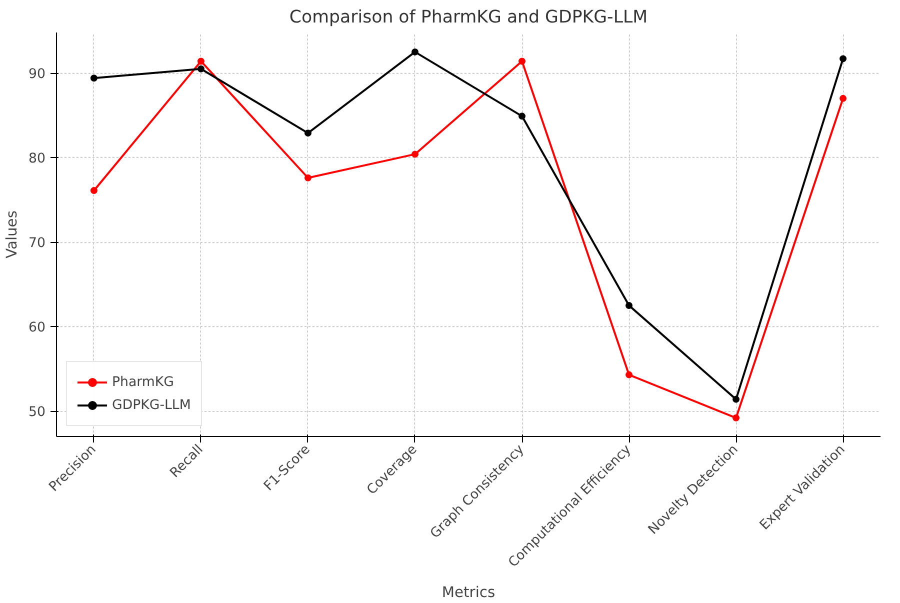 The height and width of the screenshot is (603, 900). I want to click on y-axis-title: Values, so click(12, 234).